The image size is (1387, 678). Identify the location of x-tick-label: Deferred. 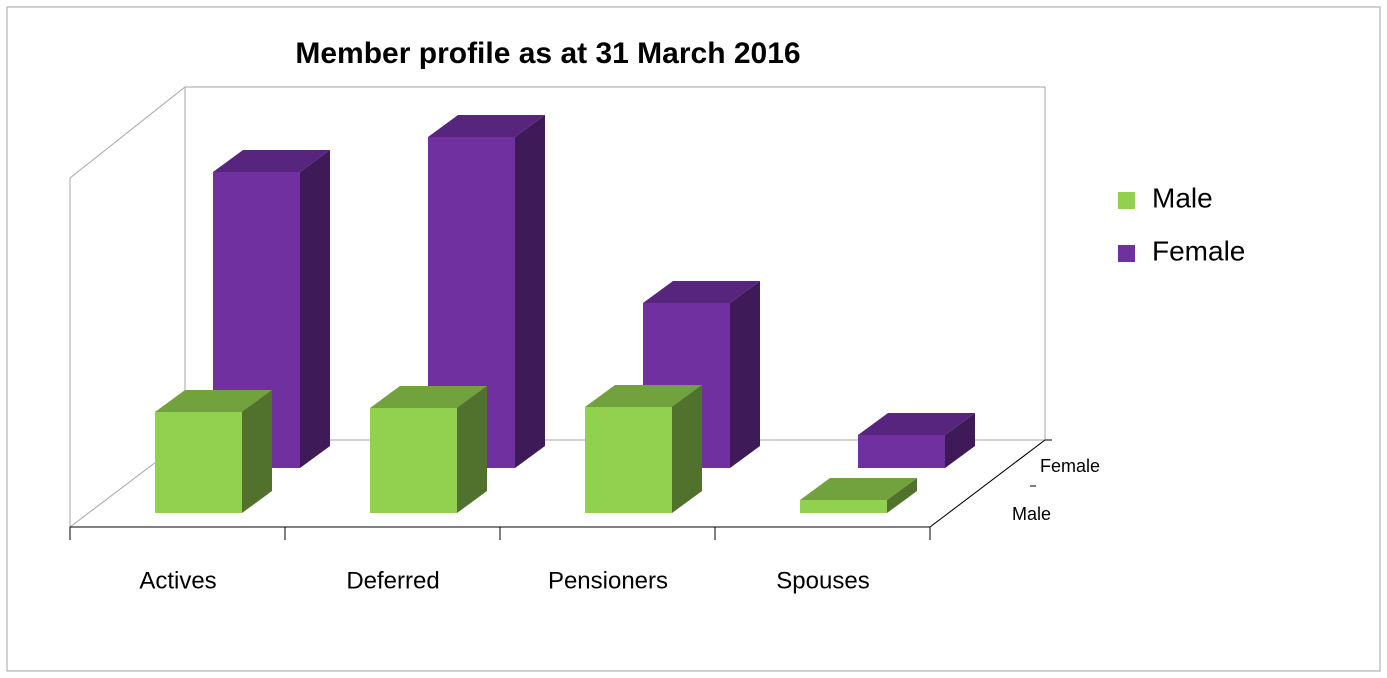
(392, 580).